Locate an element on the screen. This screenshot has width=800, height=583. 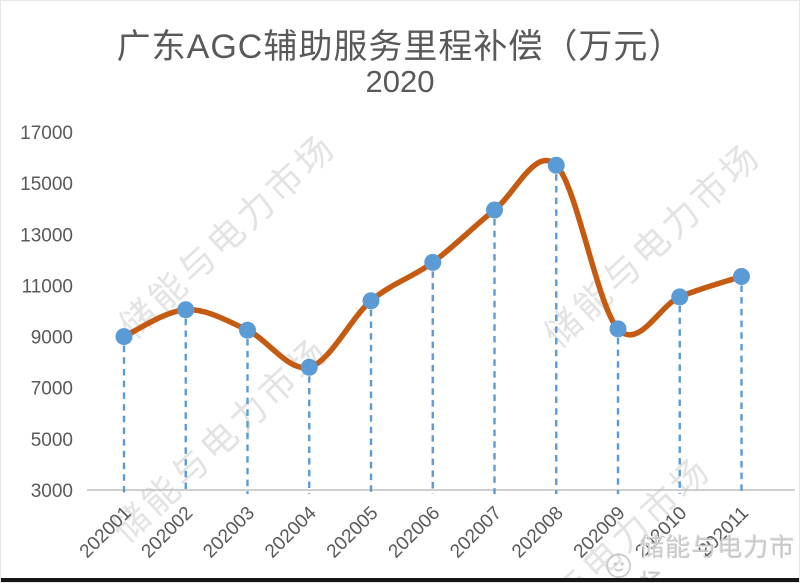
y-tick-label: 15000 is located at coordinates (46, 184).